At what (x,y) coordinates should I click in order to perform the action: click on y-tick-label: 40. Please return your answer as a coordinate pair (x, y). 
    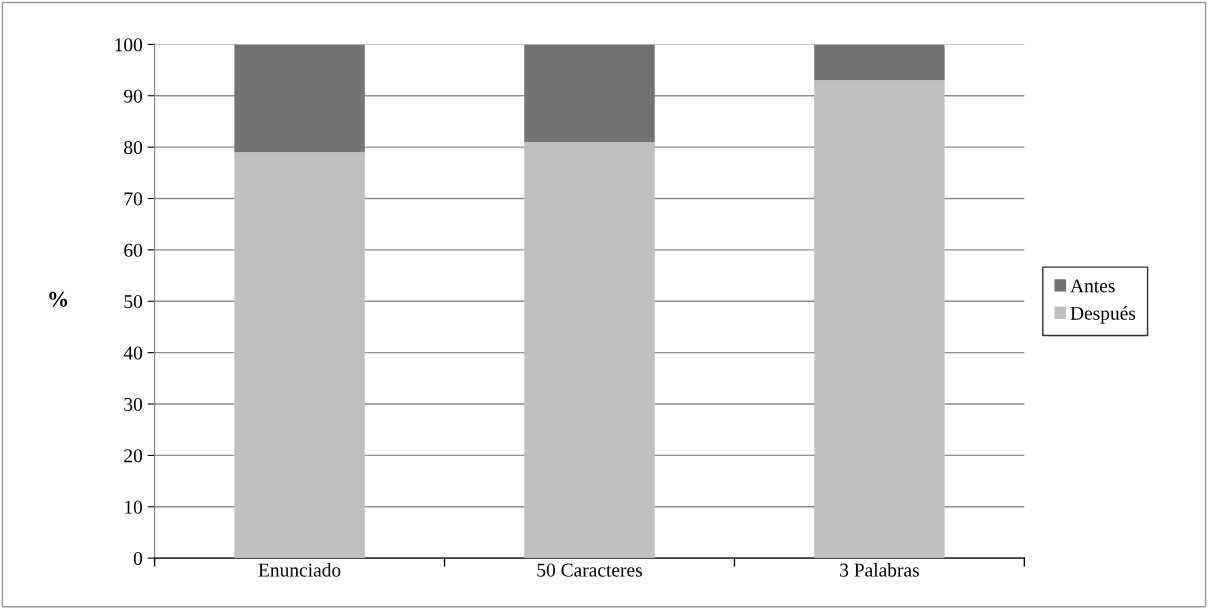
    Looking at the image, I should click on (133, 353).